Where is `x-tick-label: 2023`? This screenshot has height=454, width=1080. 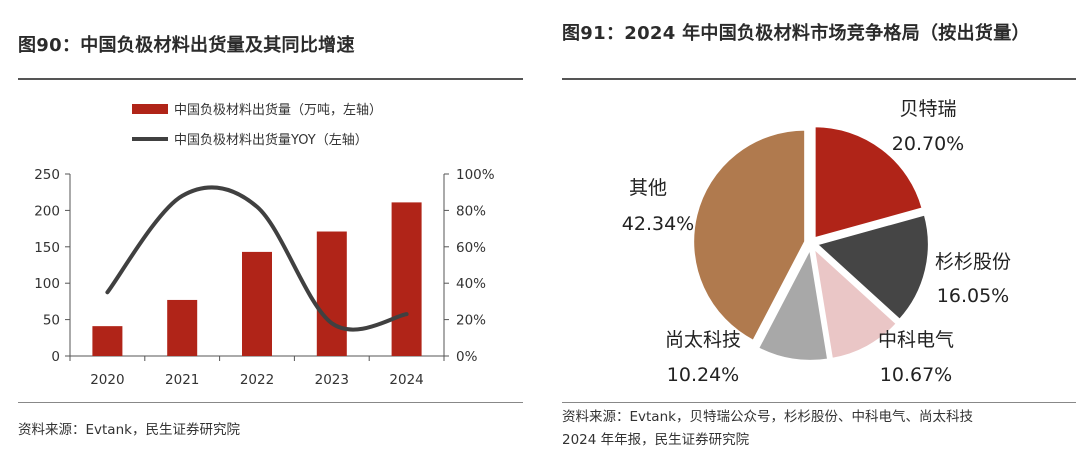
x-tick-label: 2023 is located at coordinates (332, 380).